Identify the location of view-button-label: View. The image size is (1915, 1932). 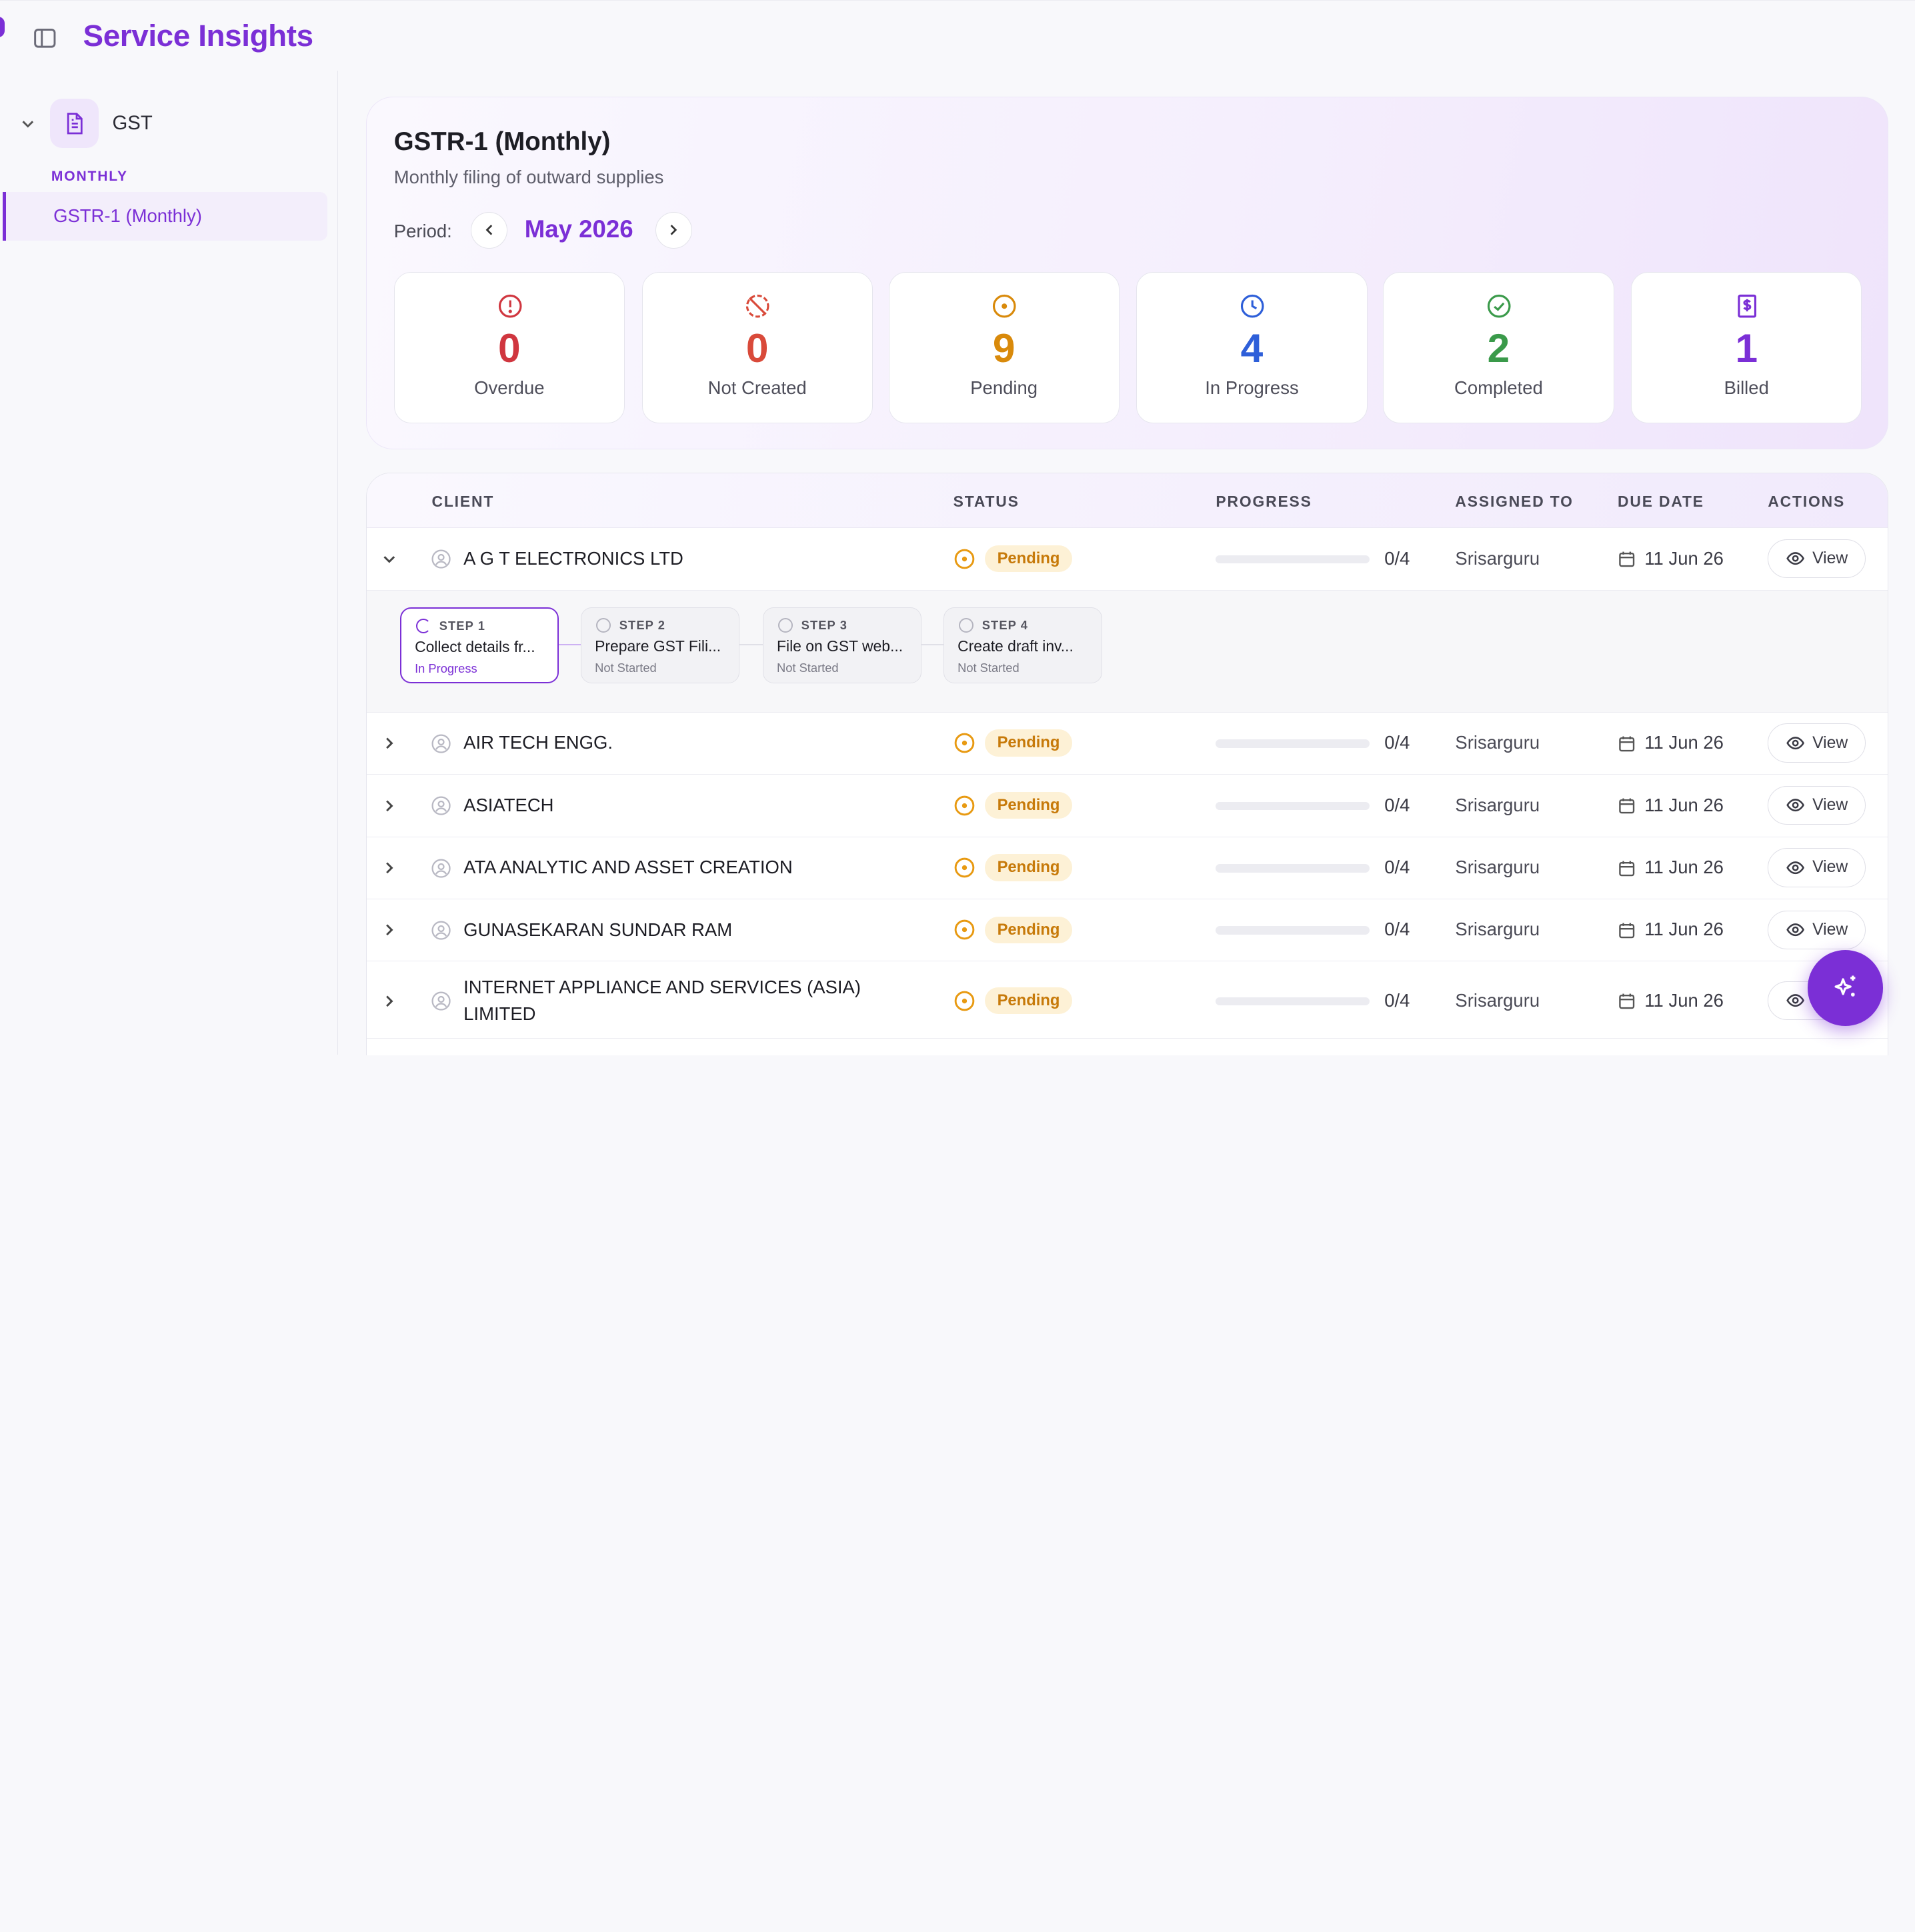
(1830, 929).